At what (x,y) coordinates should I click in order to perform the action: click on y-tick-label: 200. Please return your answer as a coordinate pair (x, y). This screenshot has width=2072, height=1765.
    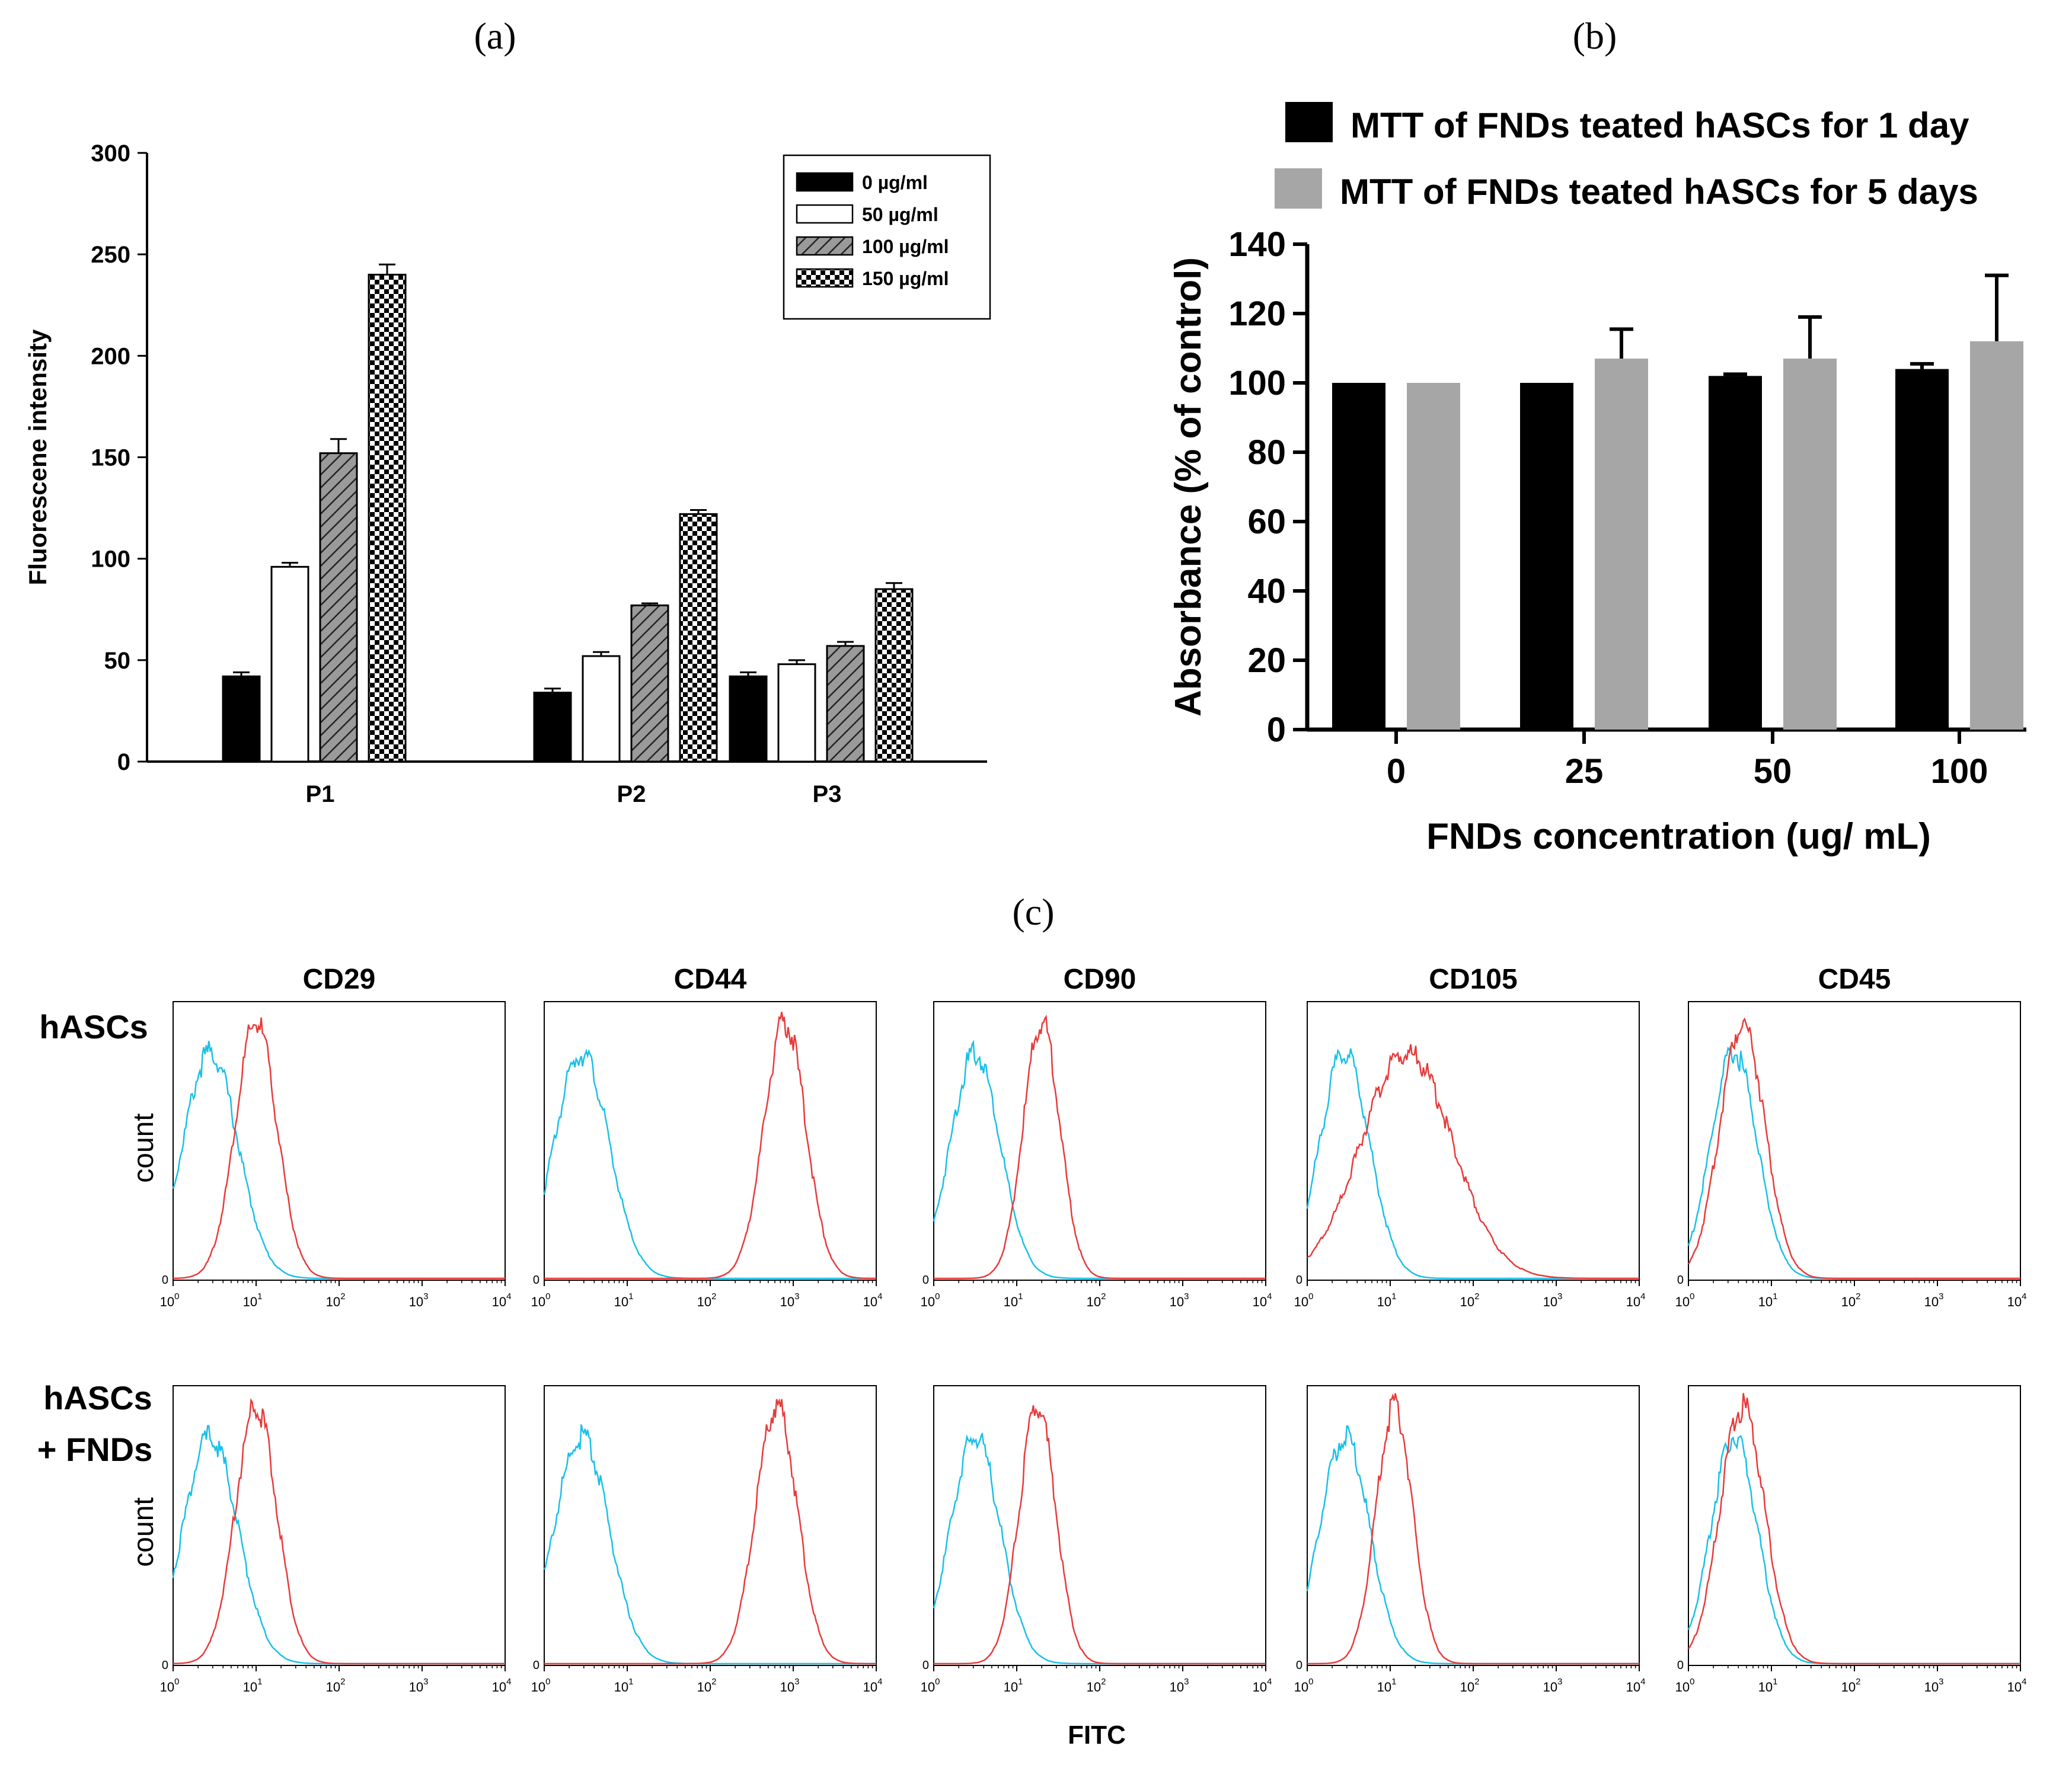
    Looking at the image, I should click on (110, 356).